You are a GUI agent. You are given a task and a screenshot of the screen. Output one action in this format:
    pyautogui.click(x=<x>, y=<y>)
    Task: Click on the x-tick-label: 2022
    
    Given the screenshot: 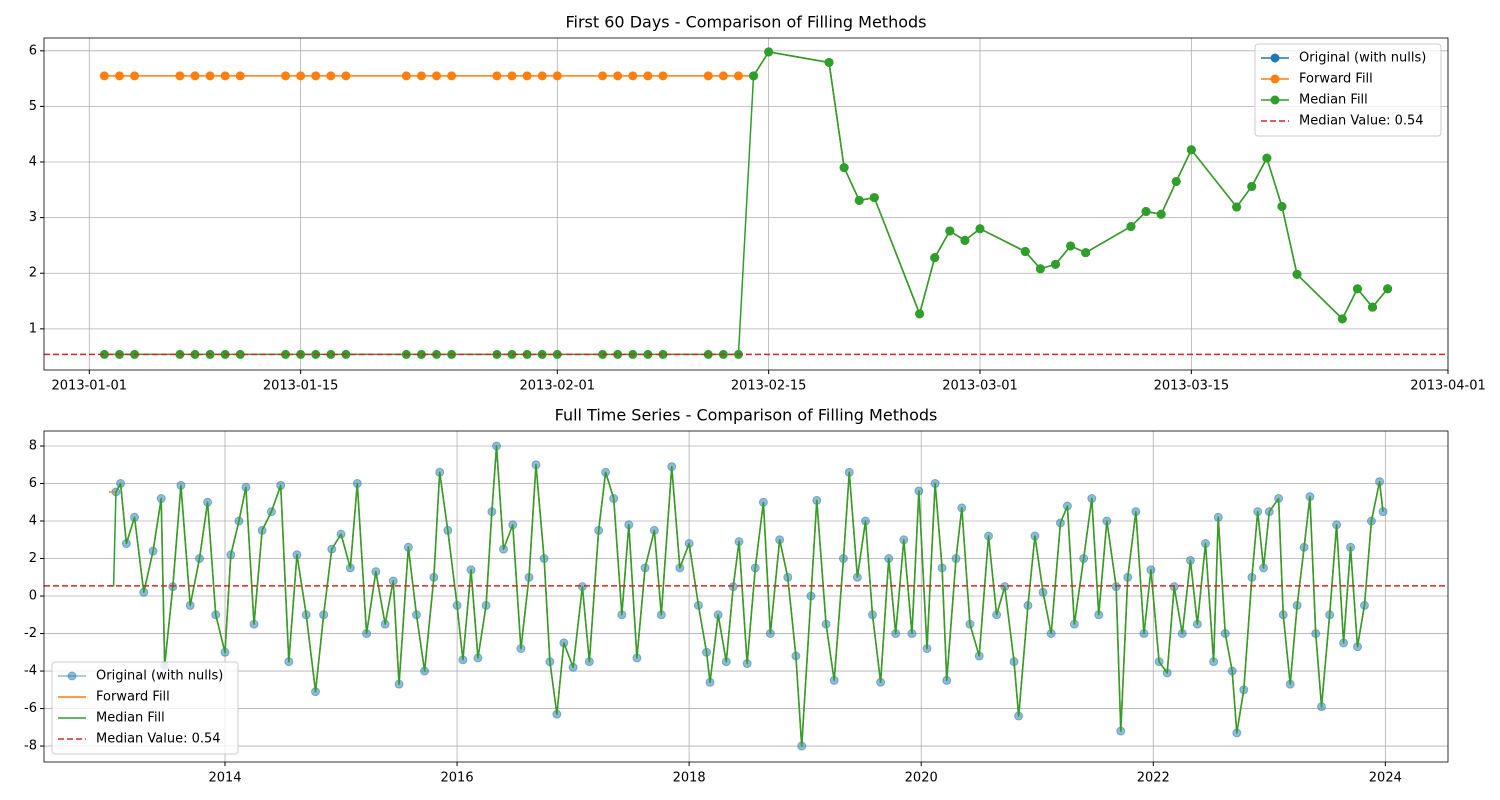 What is the action you would take?
    pyautogui.click(x=1153, y=778)
    